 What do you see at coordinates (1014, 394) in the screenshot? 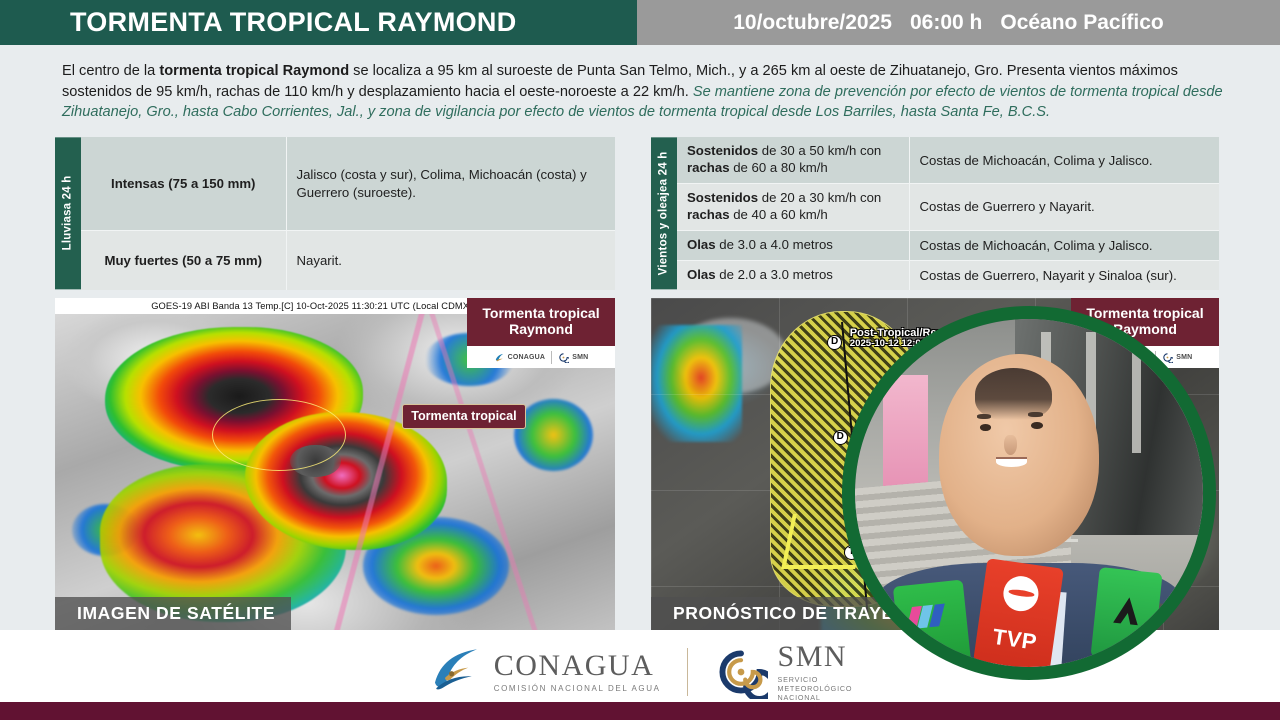
I see `portrait-hair` at bounding box center [1014, 394].